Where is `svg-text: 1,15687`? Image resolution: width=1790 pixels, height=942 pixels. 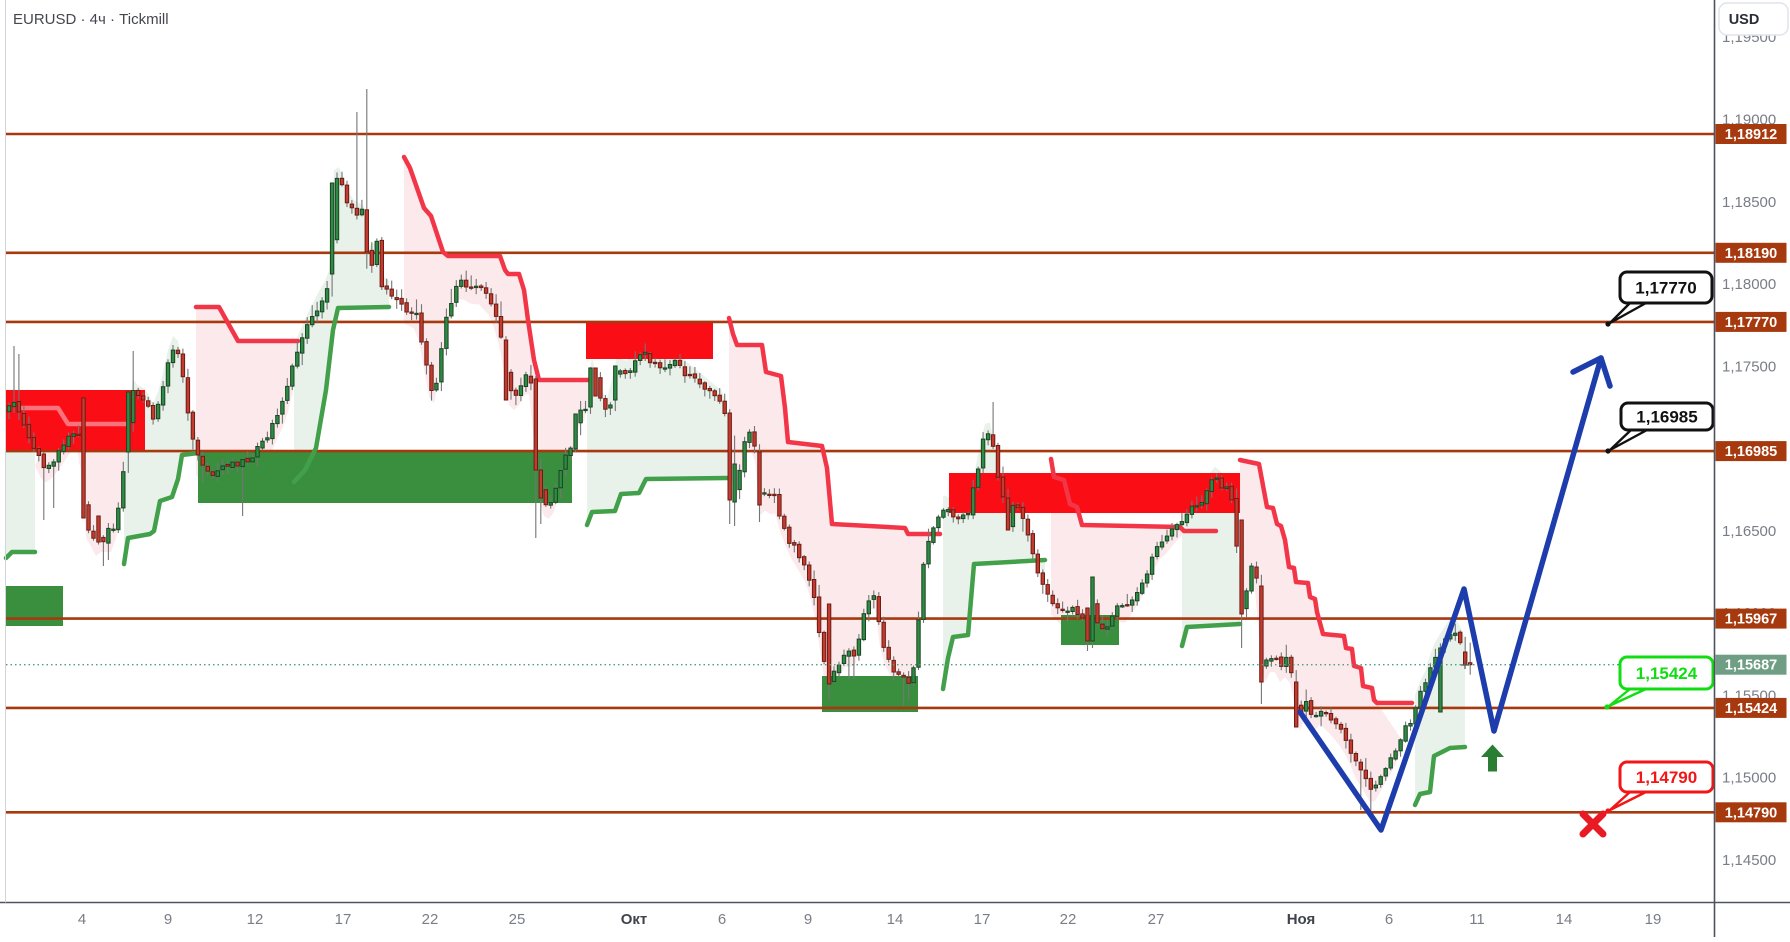 svg-text: 1,15687 is located at coordinates (1751, 666).